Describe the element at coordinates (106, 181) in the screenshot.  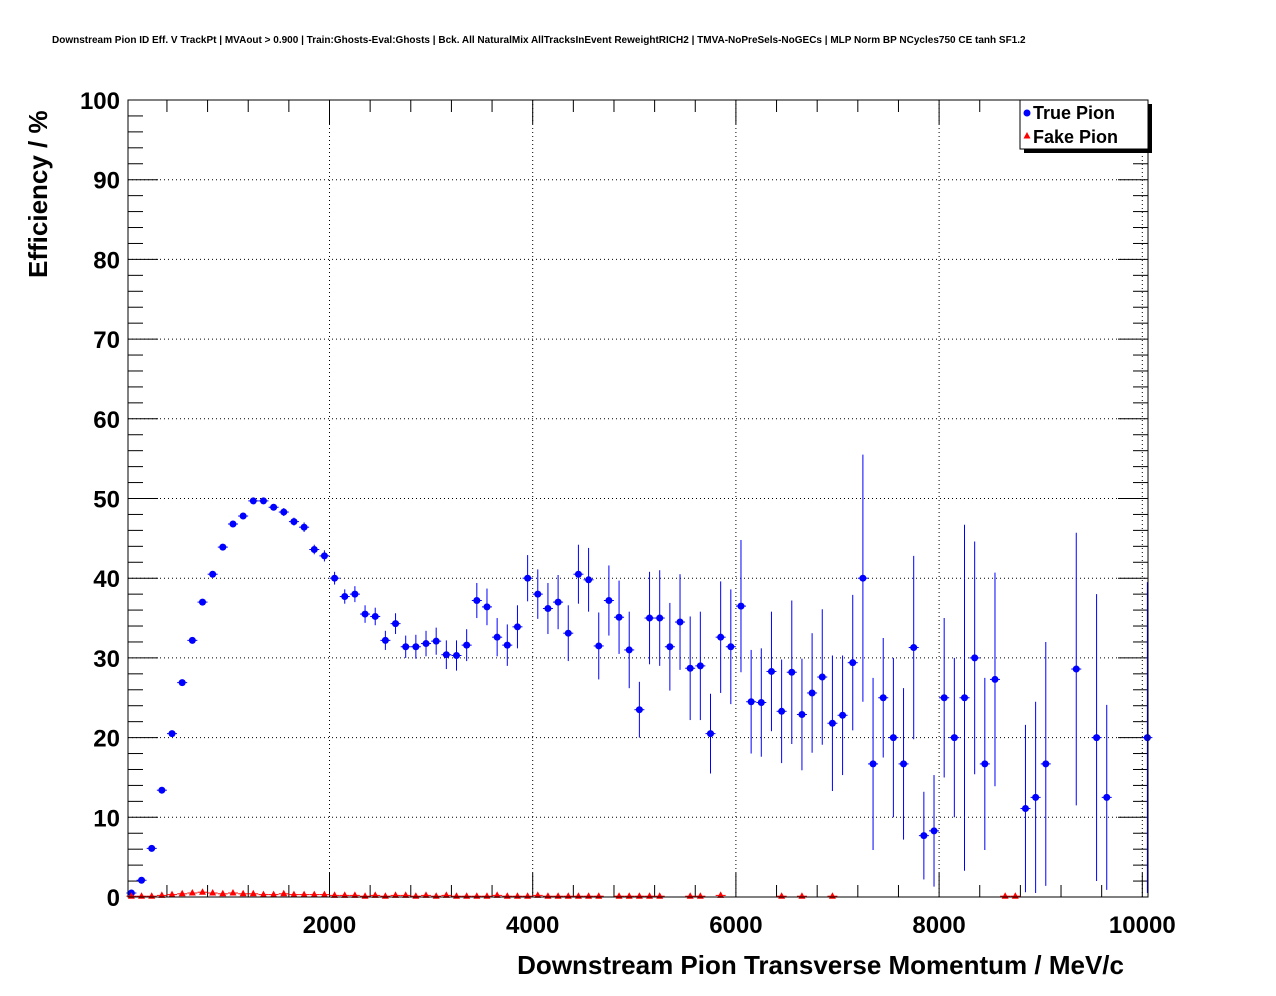
I see `y-tick-label: 90` at that location.